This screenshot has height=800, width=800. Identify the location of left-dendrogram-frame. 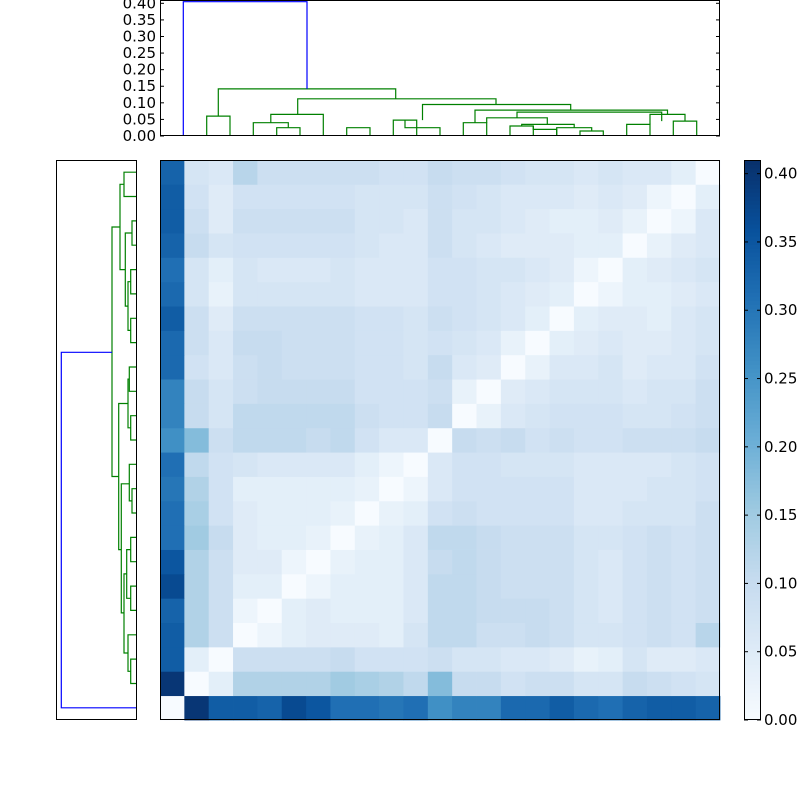
(96, 440).